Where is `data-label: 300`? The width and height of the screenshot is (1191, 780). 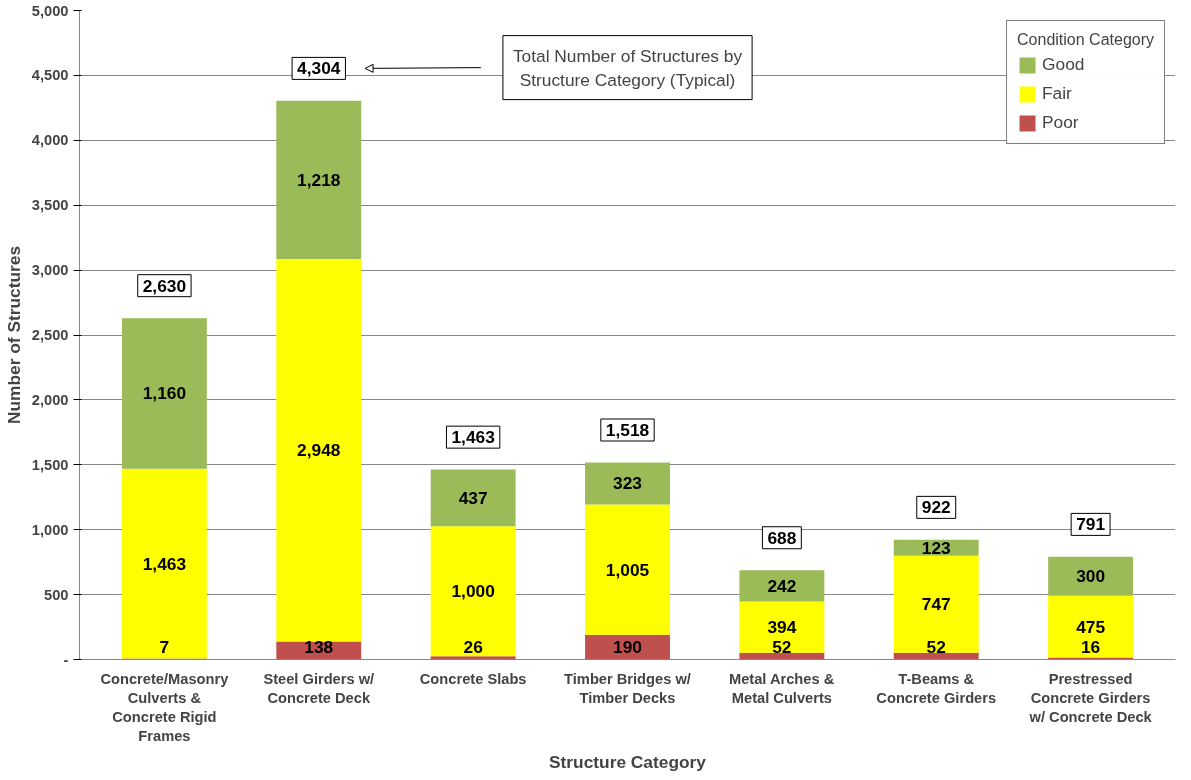
data-label: 300 is located at coordinates (1091, 576).